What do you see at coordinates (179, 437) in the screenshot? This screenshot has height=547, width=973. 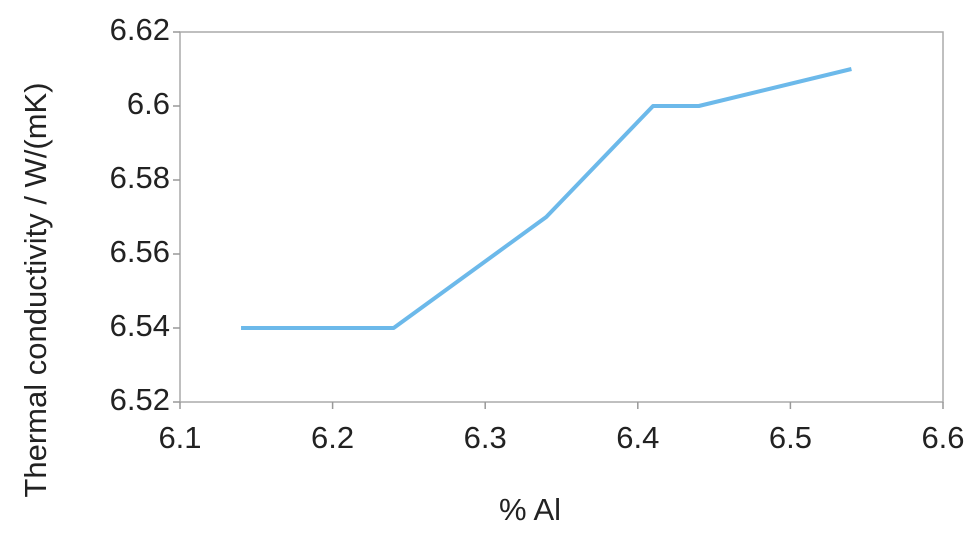 I see `x-tick-label: 6.1` at bounding box center [179, 437].